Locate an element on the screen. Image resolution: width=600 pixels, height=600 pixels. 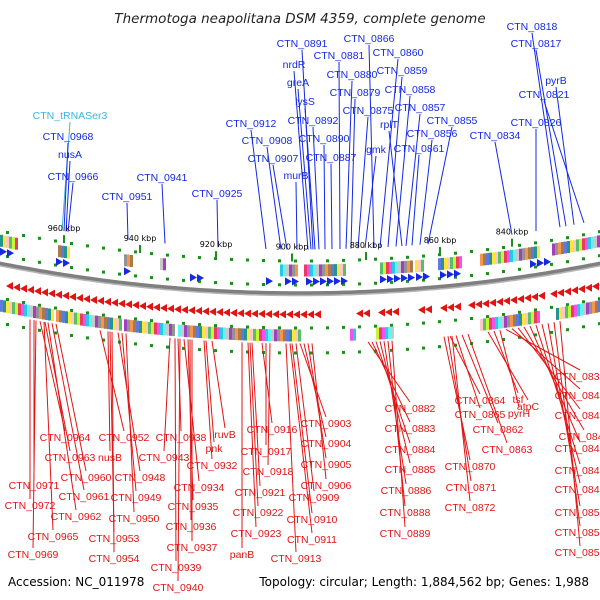
reverse-gene-label: CTN_0964 is located at coordinates (65, 438).